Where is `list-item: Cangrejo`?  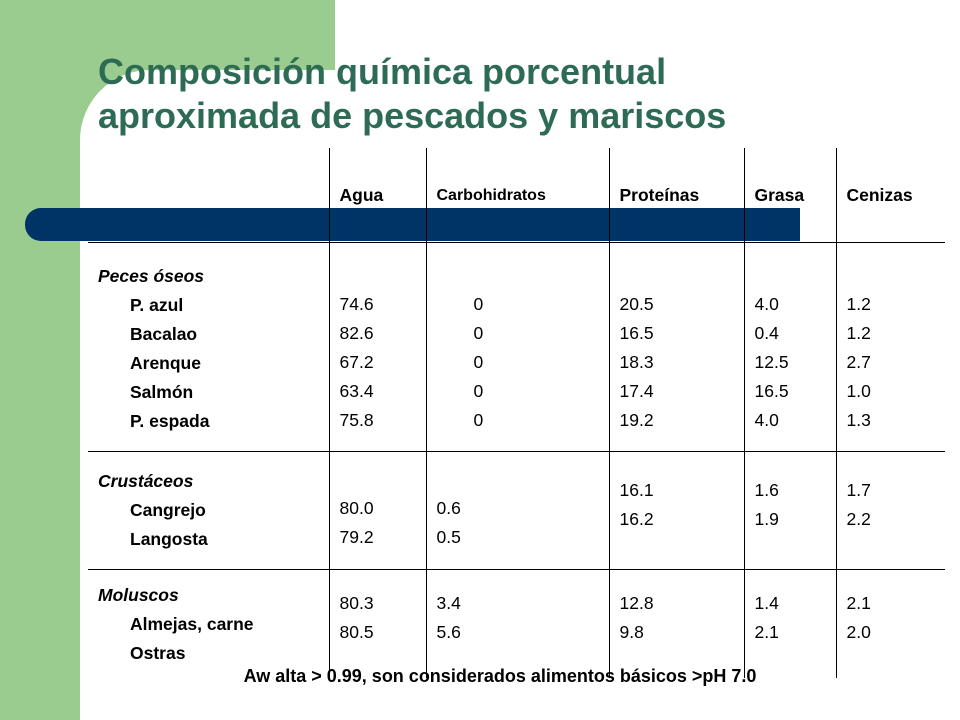
list-item: Cangrejo is located at coordinates (168, 510).